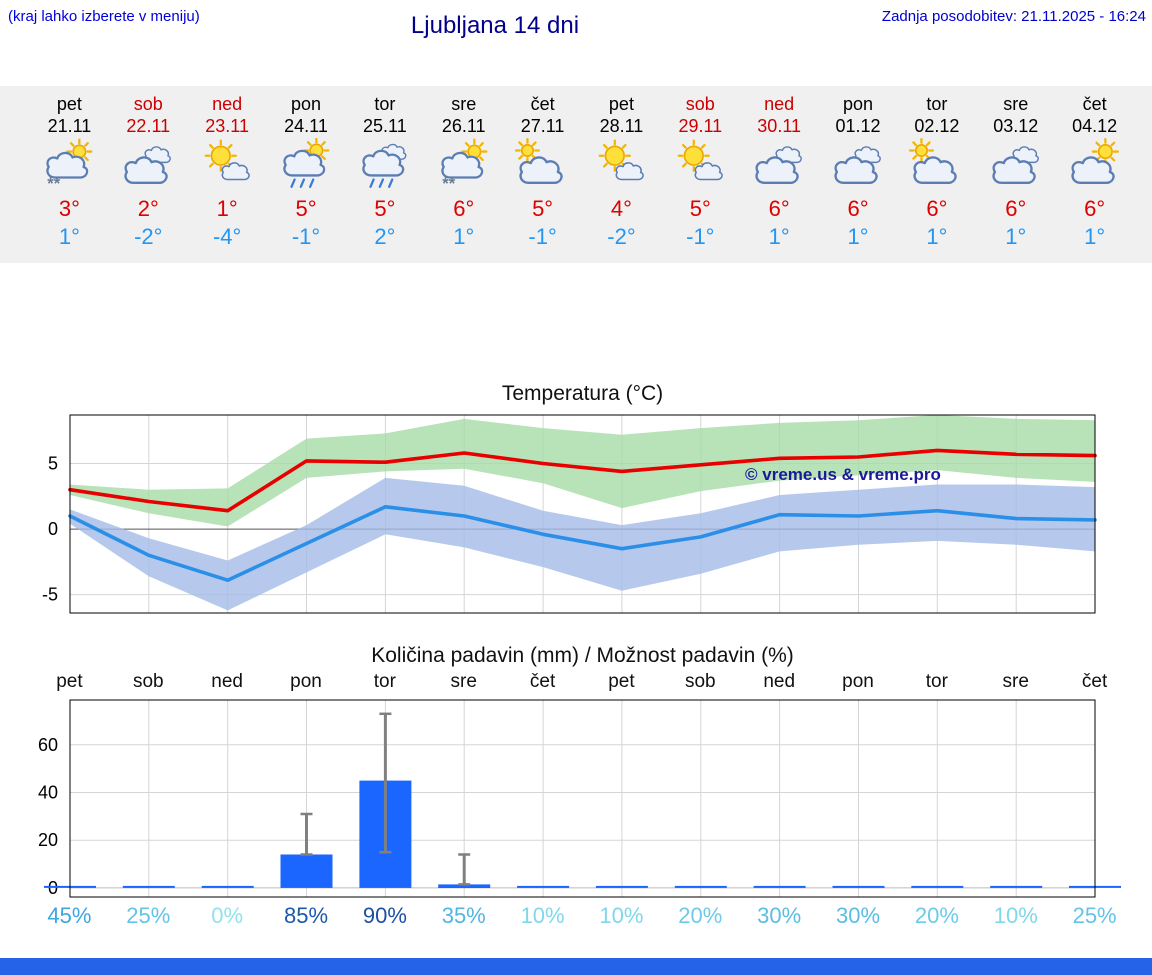 The image size is (1152, 975). What do you see at coordinates (542, 104) in the screenshot?
I see `day-name: čet` at bounding box center [542, 104].